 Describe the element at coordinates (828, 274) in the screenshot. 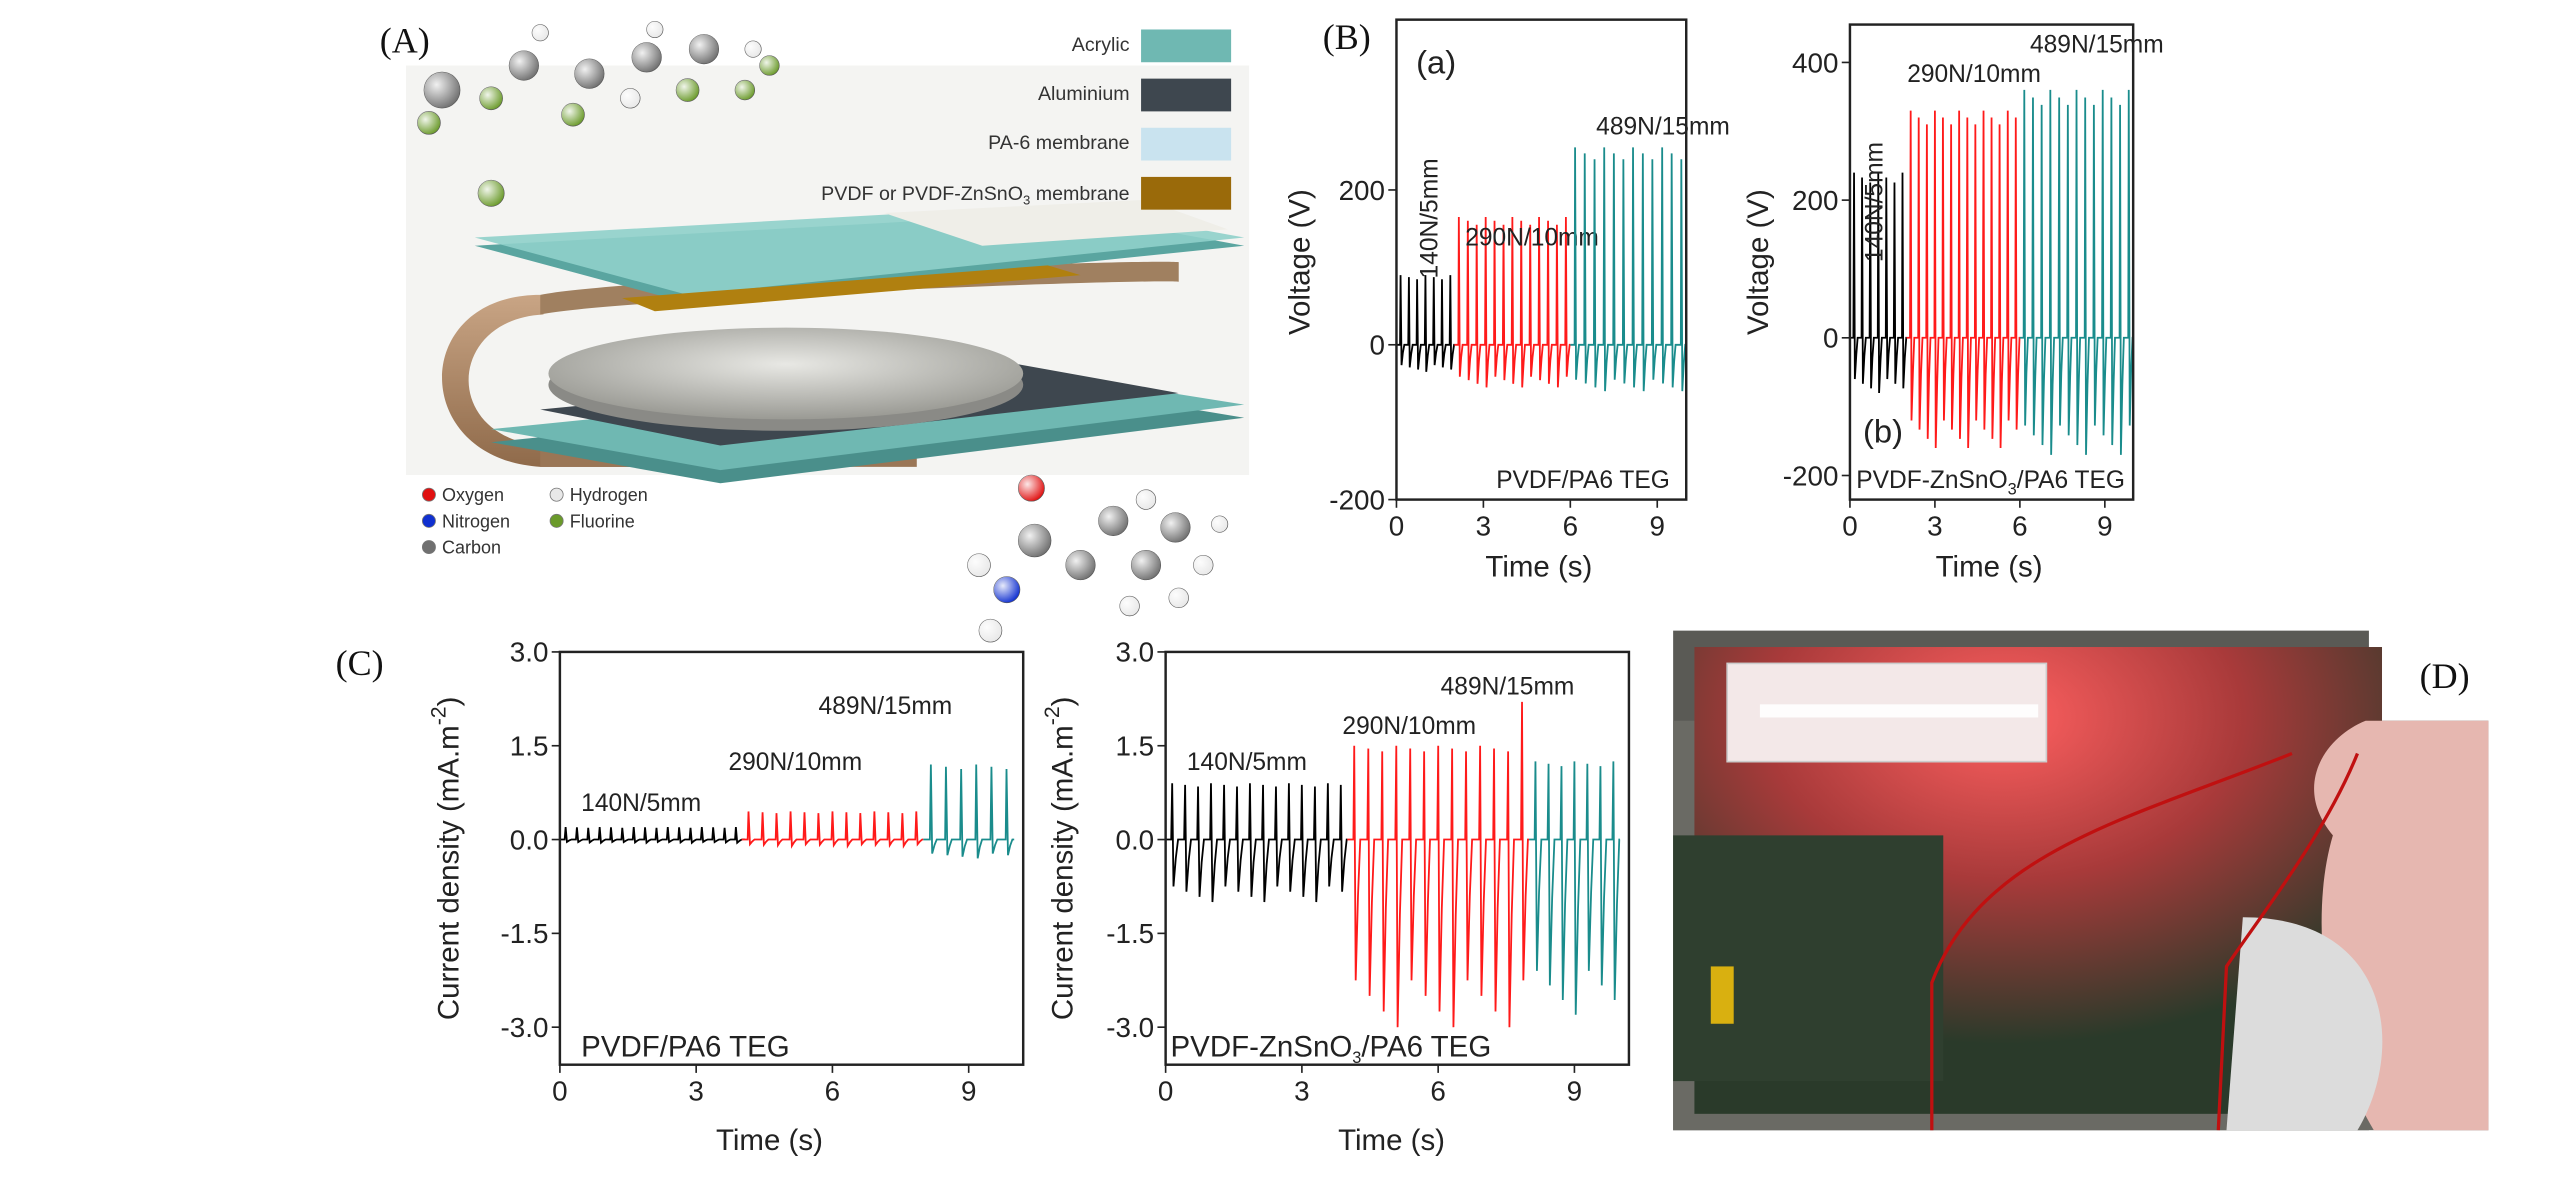

I see `device-schematic` at that location.